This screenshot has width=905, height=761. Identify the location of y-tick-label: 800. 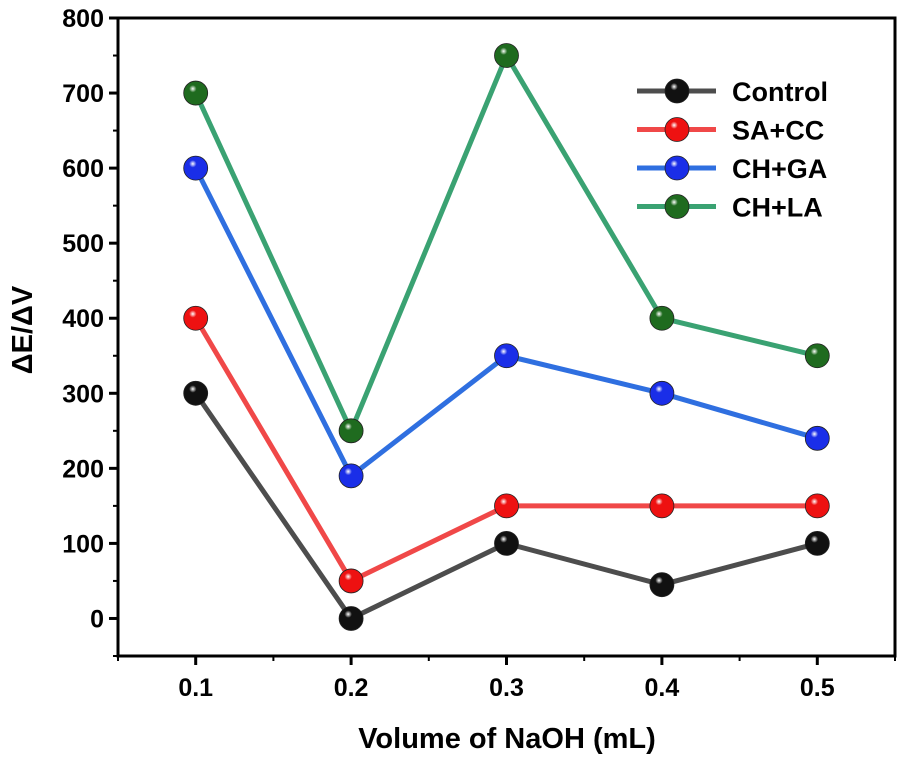
(83, 19).